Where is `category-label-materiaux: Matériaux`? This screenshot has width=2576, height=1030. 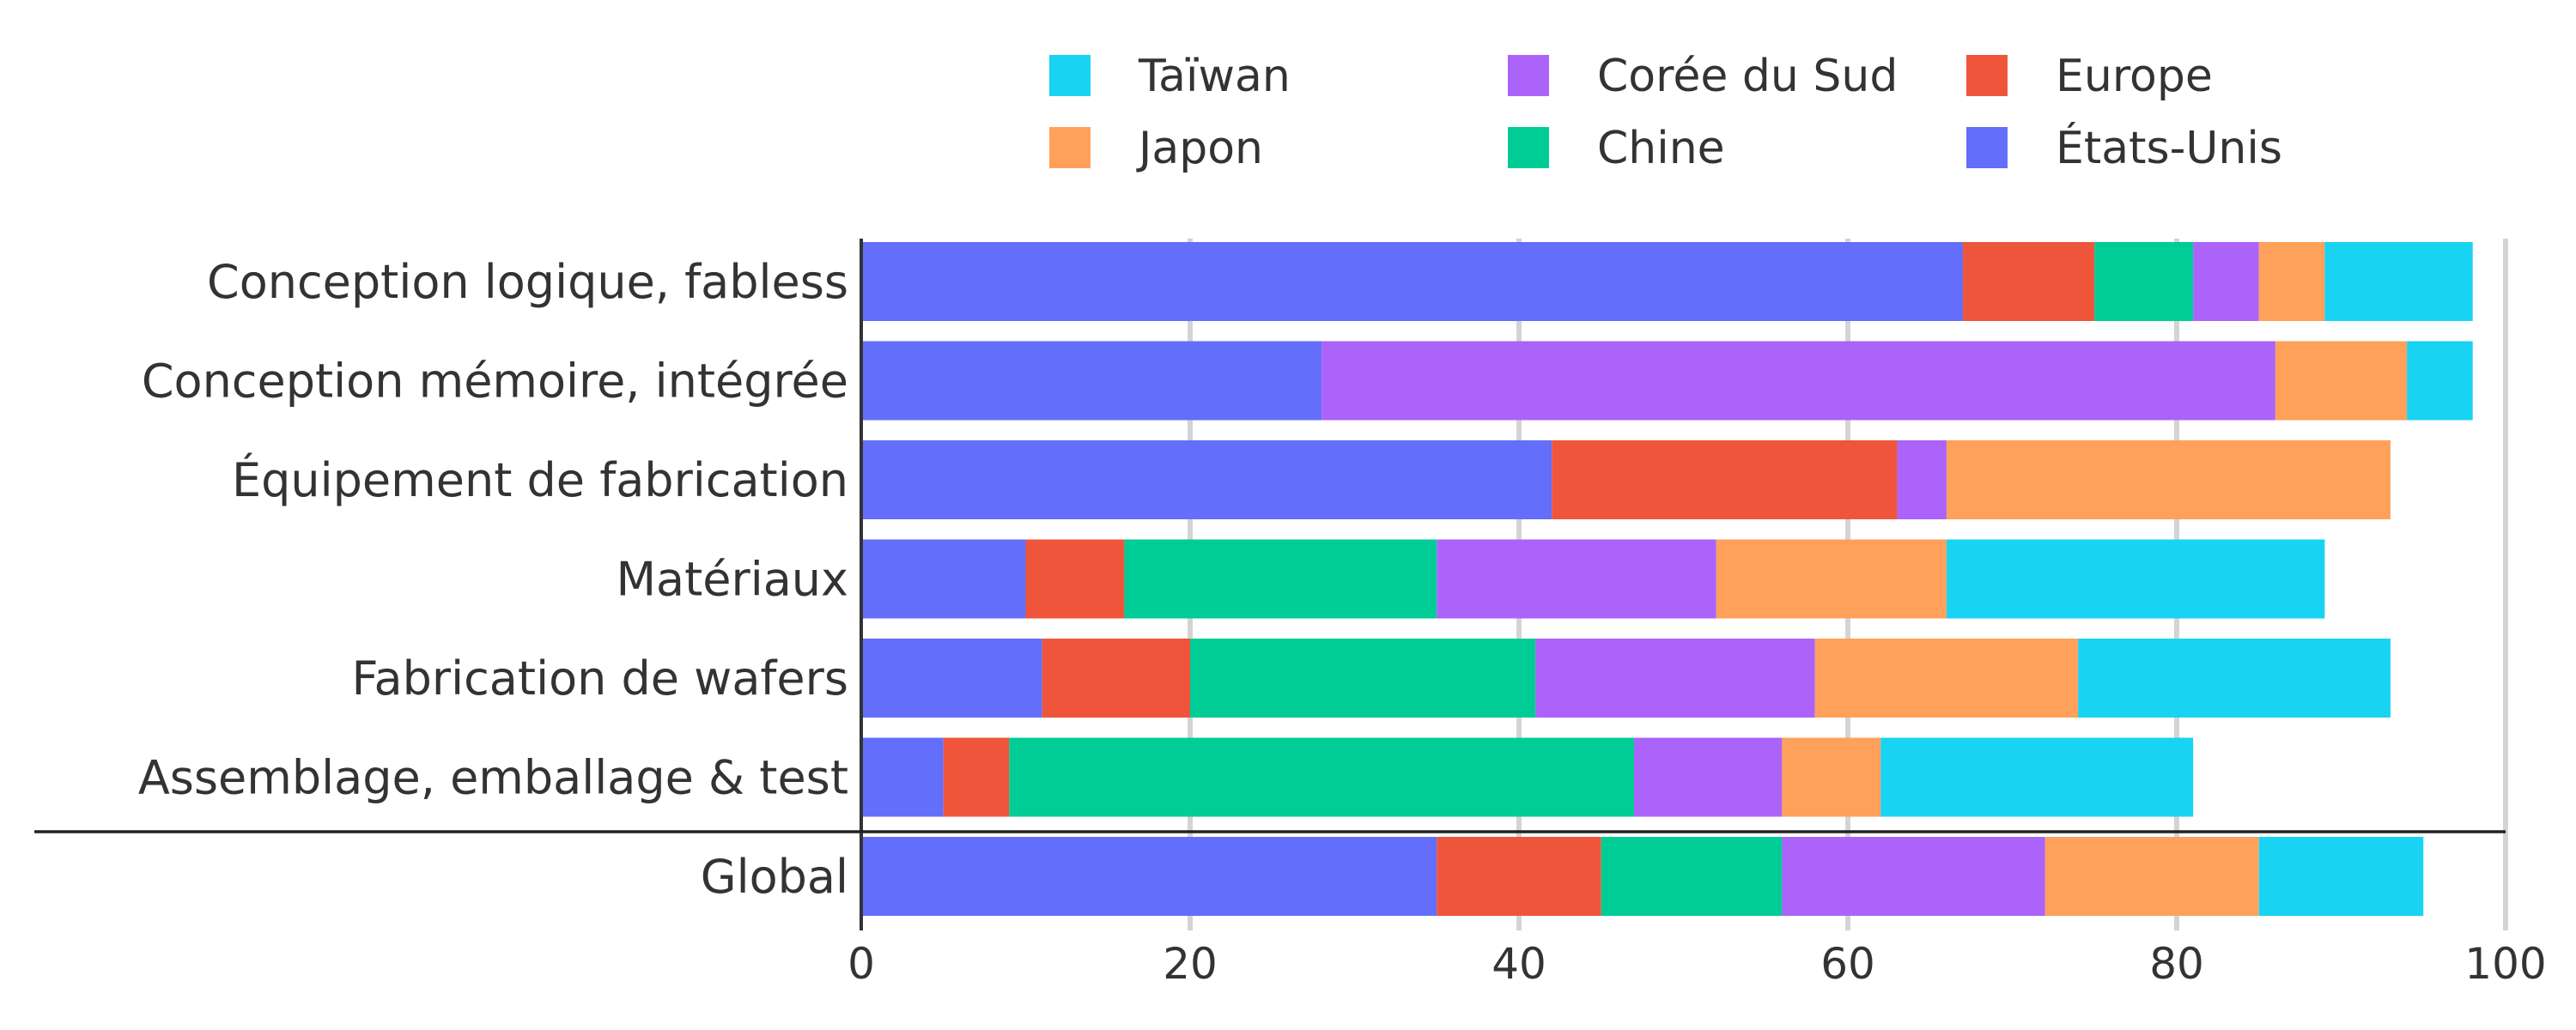 category-label-materiaux: Matériaux is located at coordinates (732, 580).